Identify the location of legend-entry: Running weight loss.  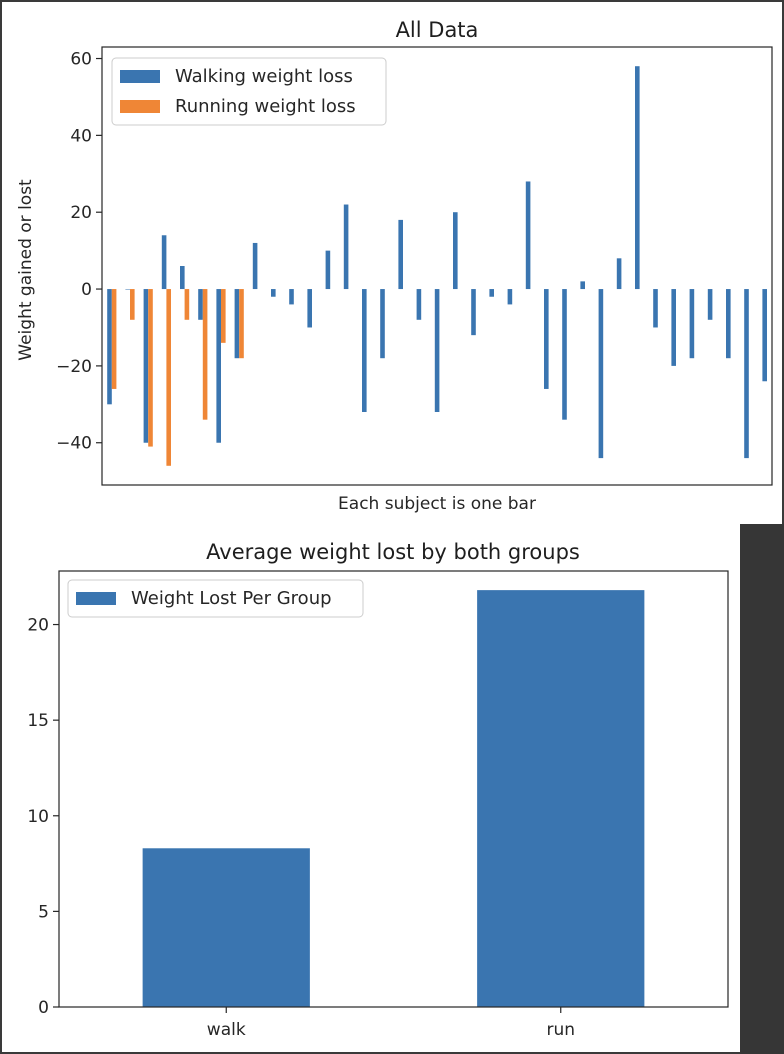
(265, 106).